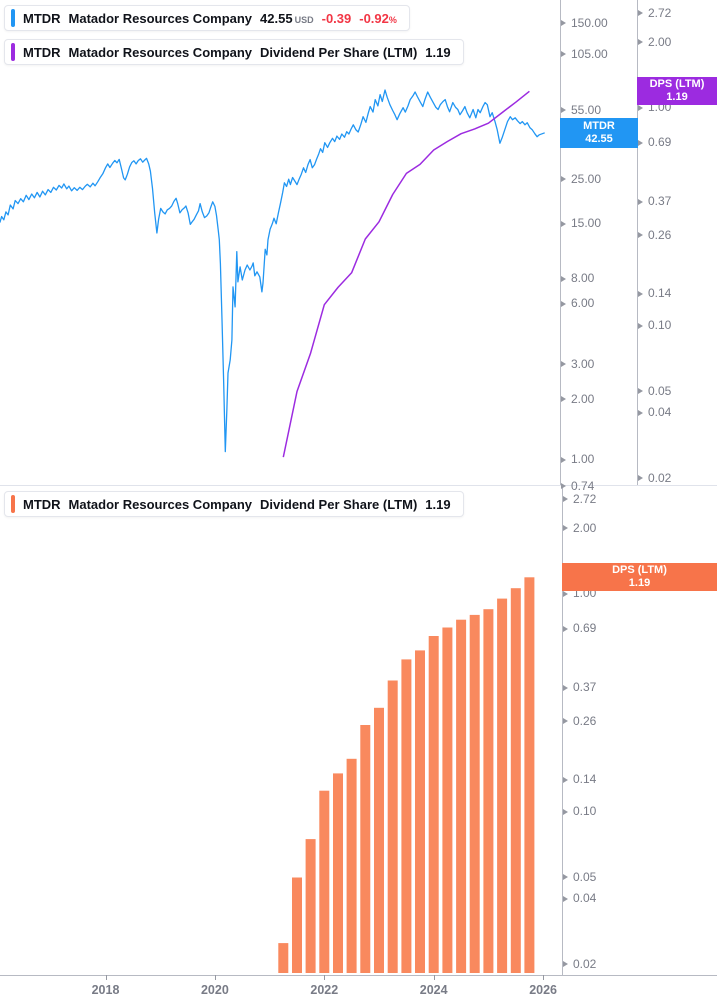  I want to click on legend-currency: USD, so click(304, 19).